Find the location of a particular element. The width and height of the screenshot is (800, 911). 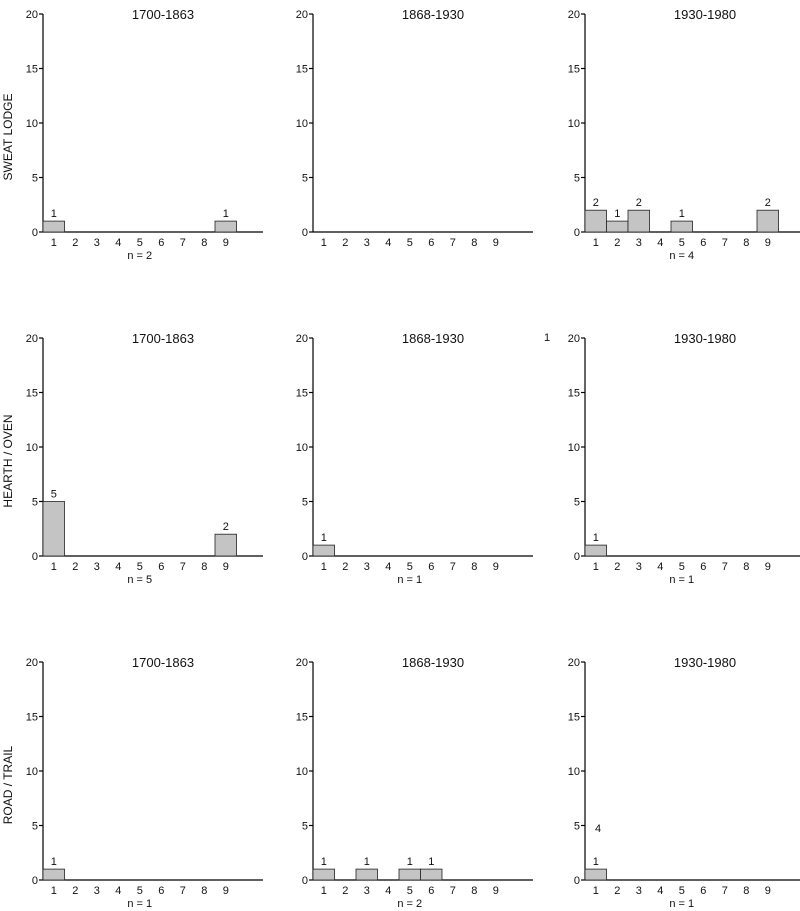

panel-title: 1930-1980 is located at coordinates (705, 14).